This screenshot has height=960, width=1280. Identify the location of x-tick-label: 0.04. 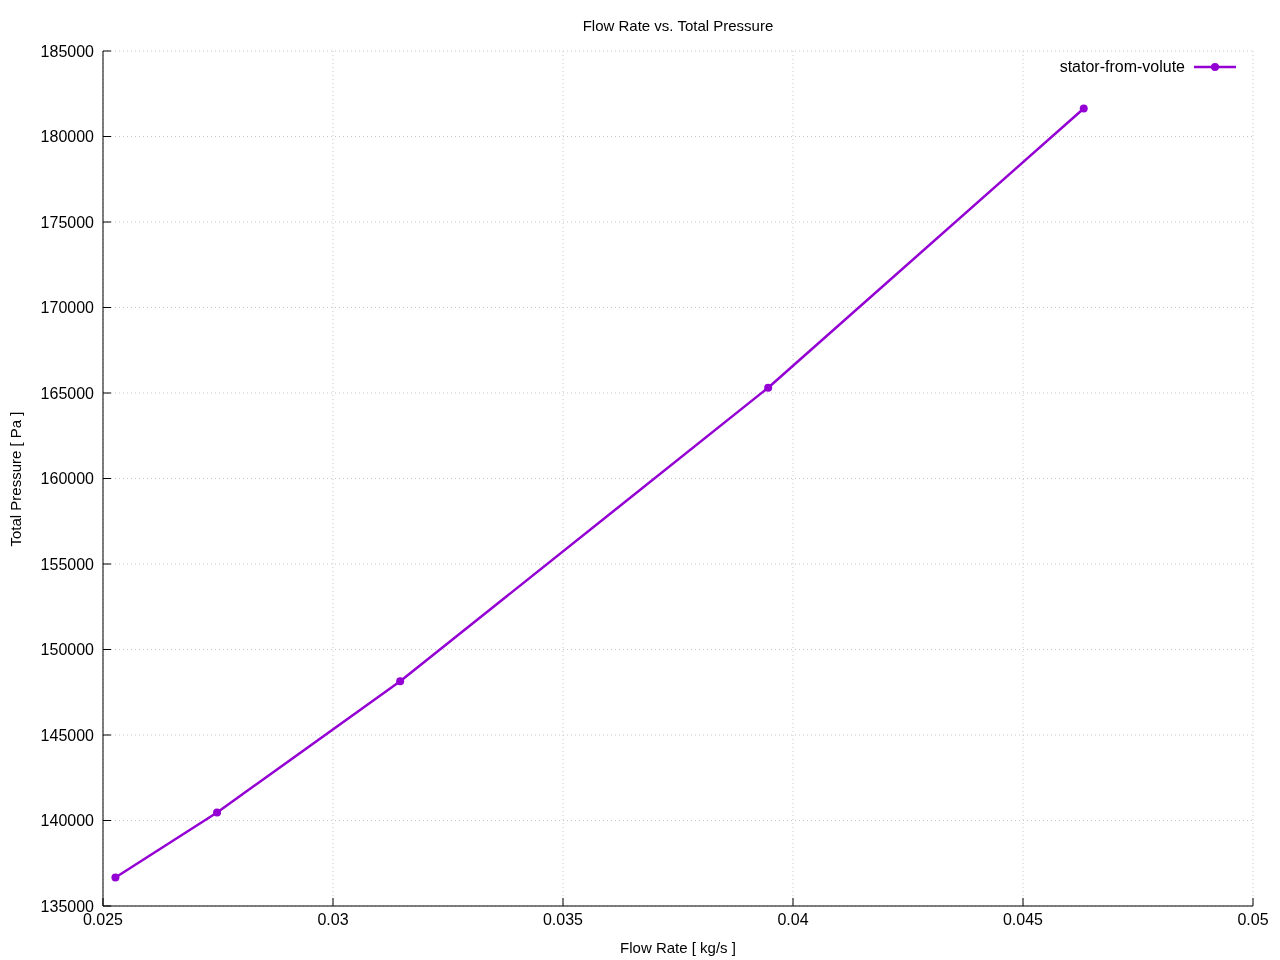
(793, 920).